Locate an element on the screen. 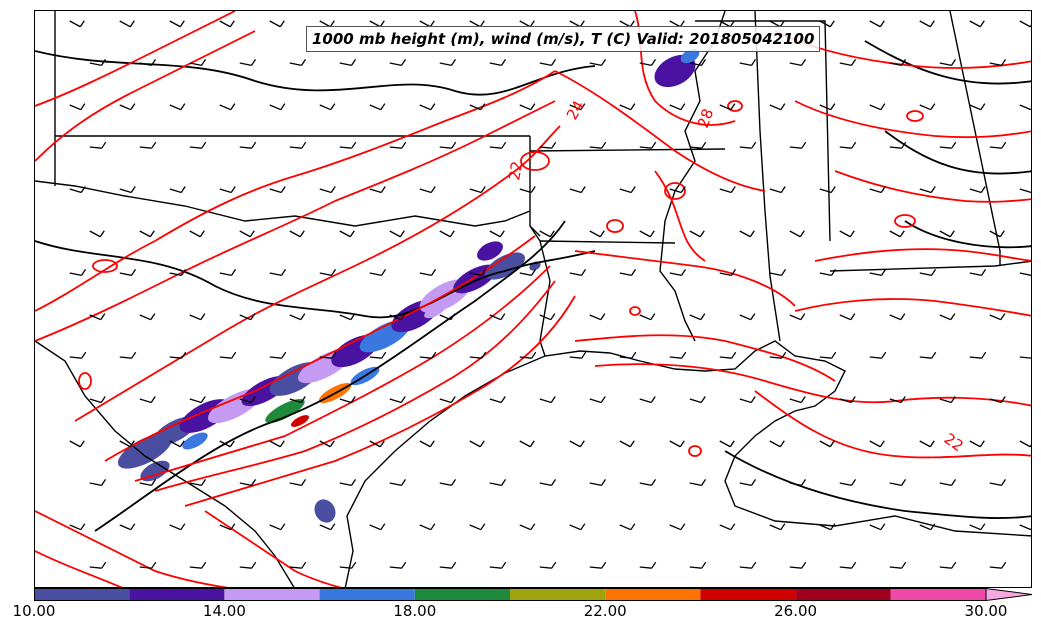 This screenshot has height=633, width=1041. arkansas-north-border is located at coordinates (627, 150).